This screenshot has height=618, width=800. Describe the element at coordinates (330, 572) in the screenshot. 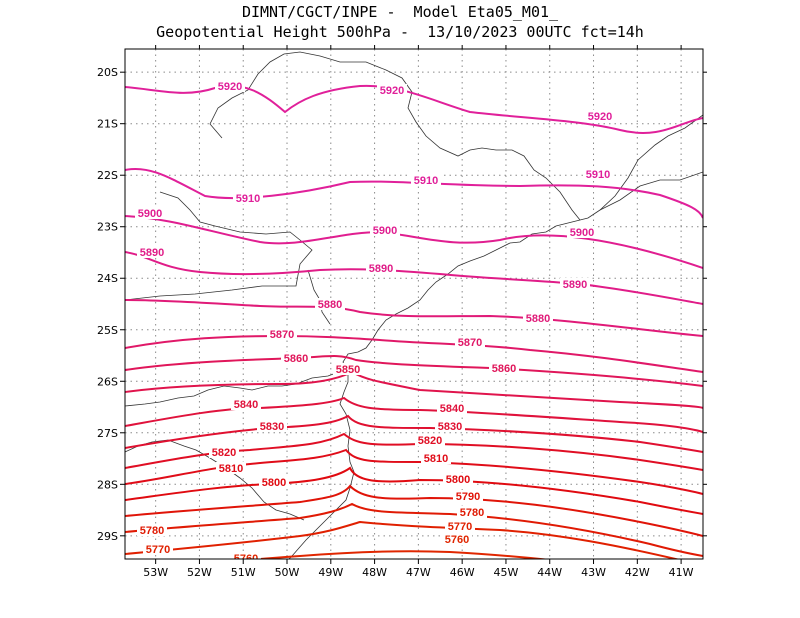

I see `x-tick-label: 49W` at that location.